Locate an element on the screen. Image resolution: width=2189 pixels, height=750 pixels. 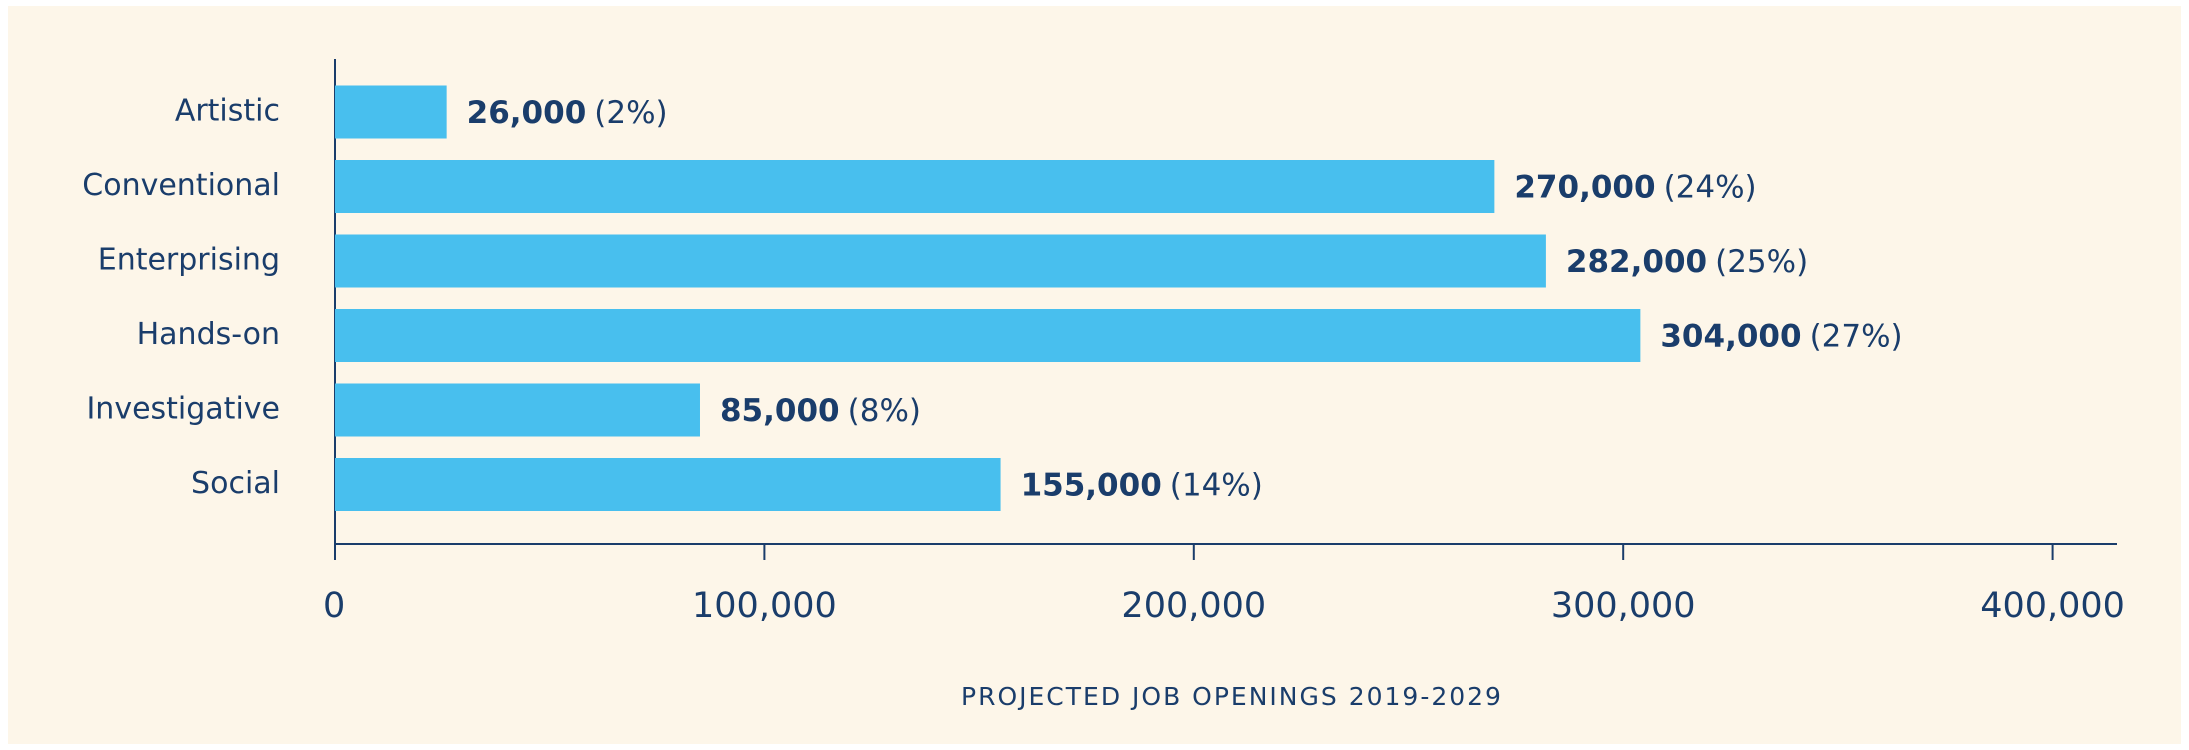
x-tick-label: 0 is located at coordinates (334, 606).